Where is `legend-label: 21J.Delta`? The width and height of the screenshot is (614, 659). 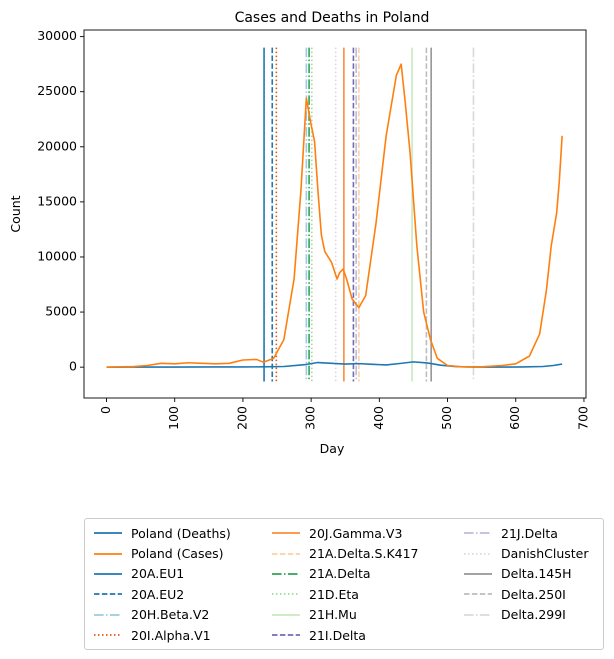
legend-label: 21J.Delta is located at coordinates (529, 533).